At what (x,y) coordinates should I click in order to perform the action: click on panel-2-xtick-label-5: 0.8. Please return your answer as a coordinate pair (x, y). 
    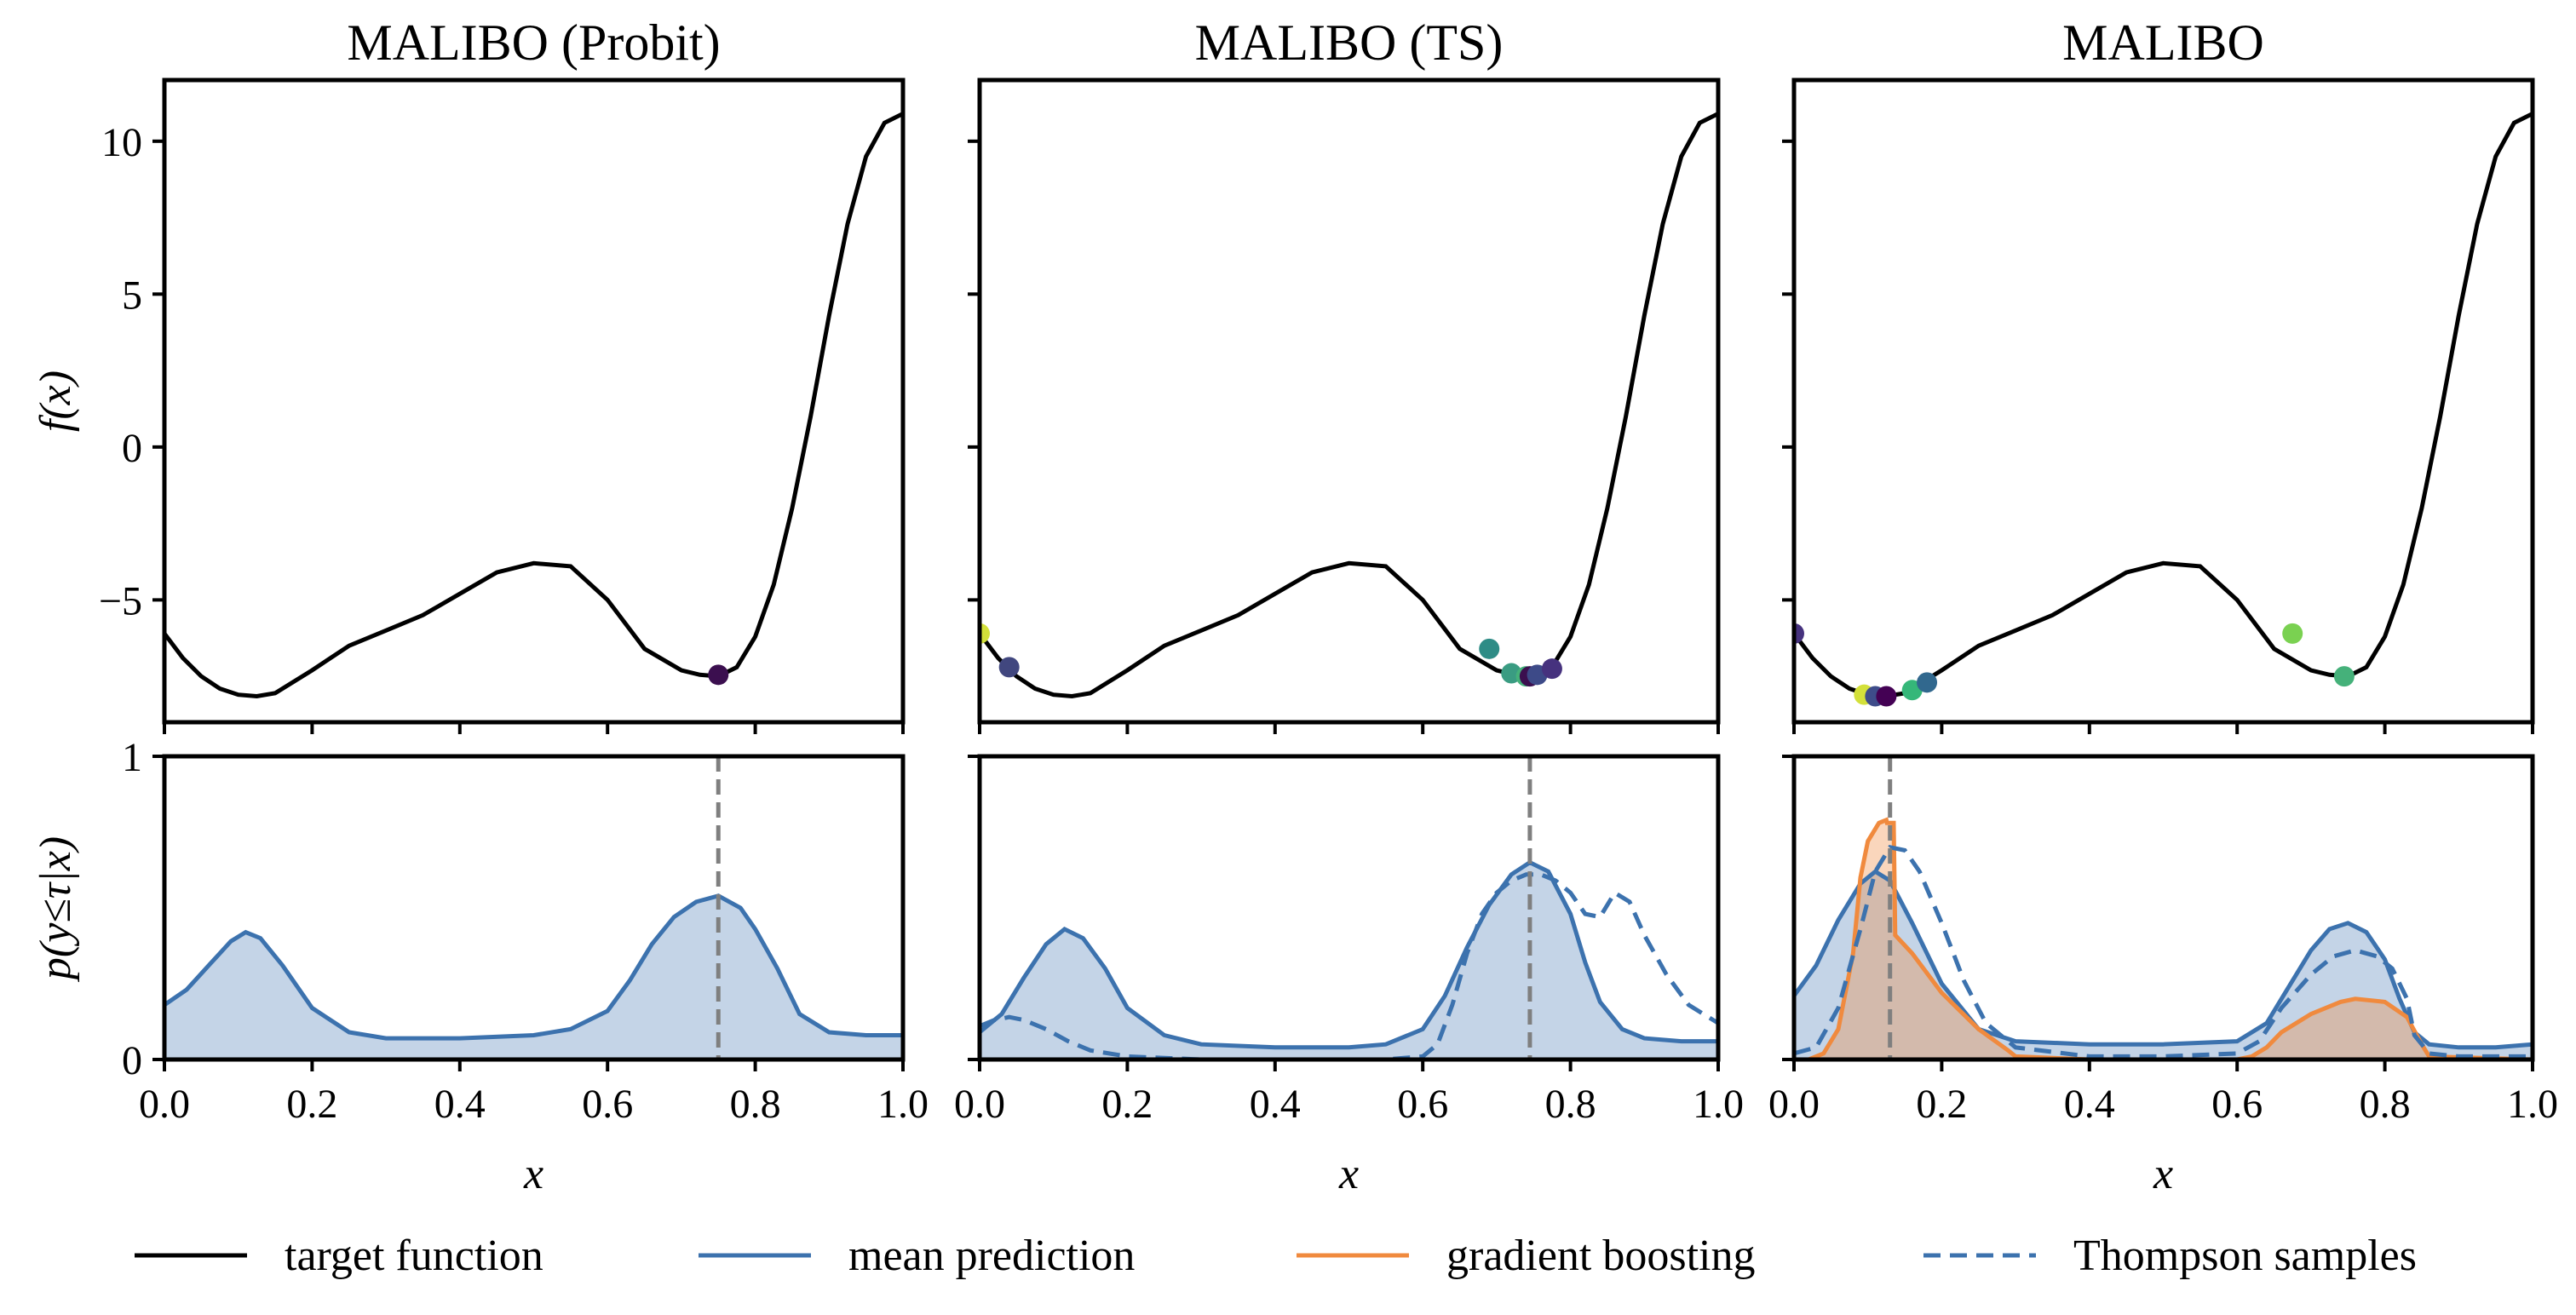
    Looking at the image, I should click on (1571, 1104).